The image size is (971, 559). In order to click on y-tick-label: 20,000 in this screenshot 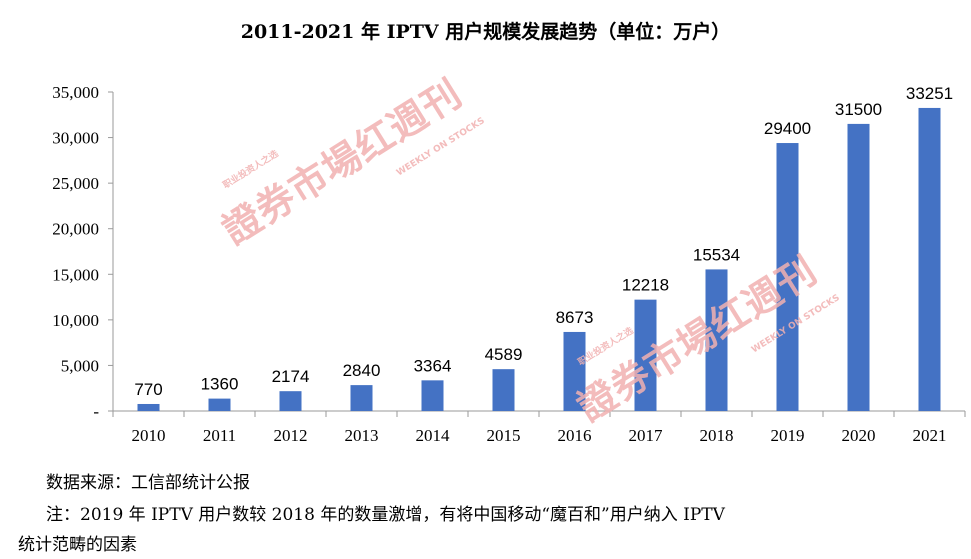, I will do `click(75, 229)`.